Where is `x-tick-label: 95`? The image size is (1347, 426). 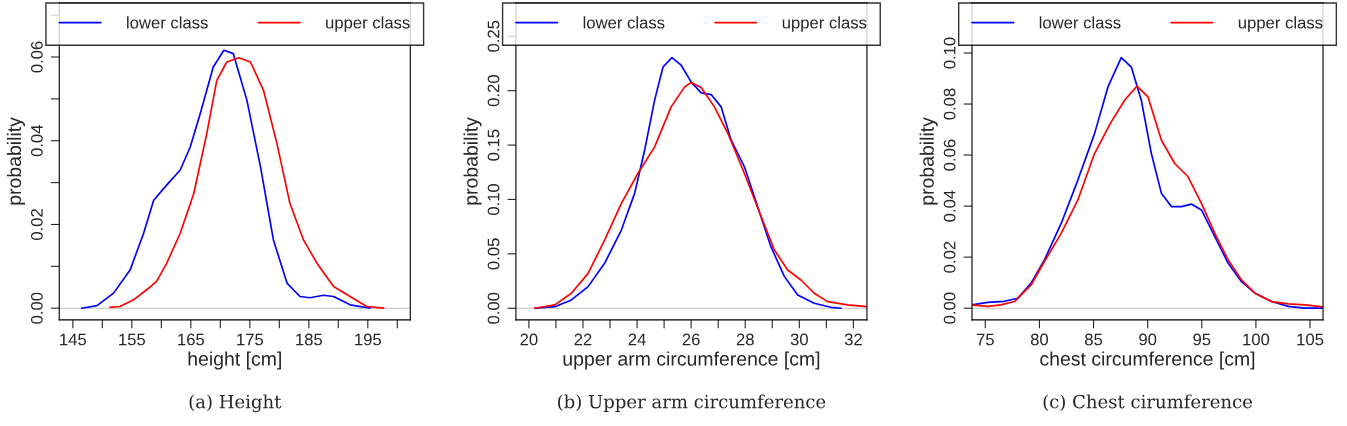
x-tick-label: 95 is located at coordinates (1202, 339).